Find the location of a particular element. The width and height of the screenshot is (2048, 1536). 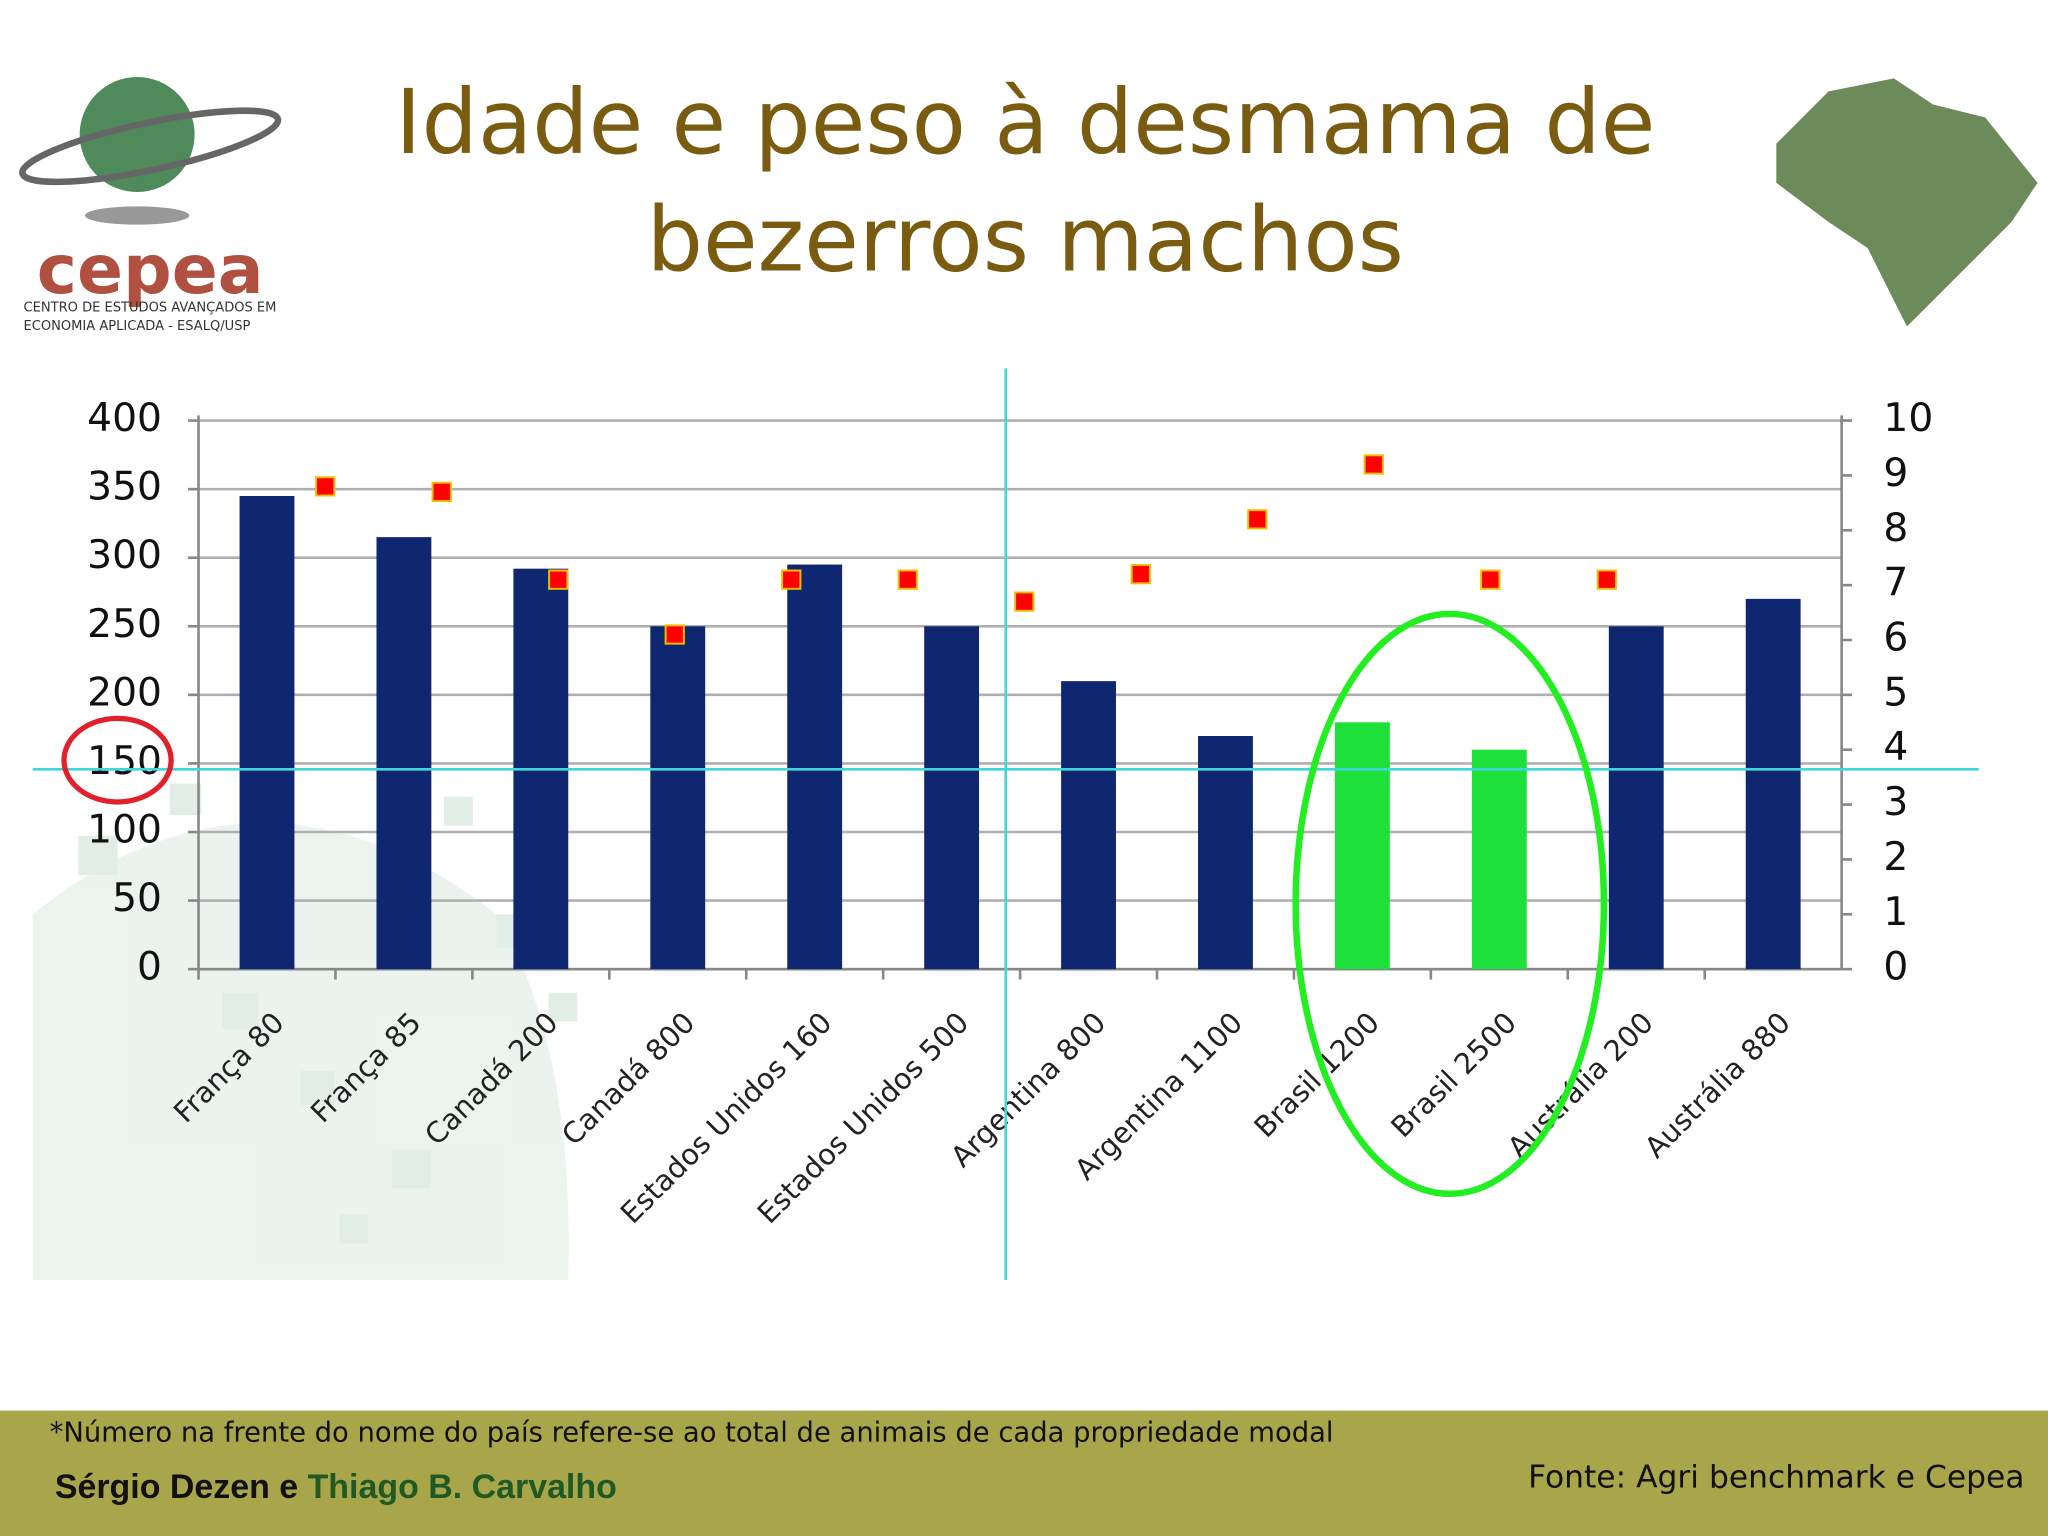

logo-name: cepea is located at coordinates (150, 270).